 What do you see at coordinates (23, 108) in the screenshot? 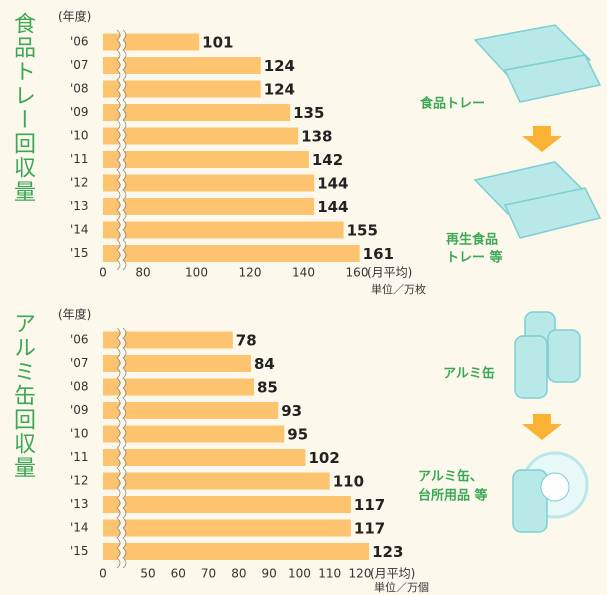
I see `chart-title: 食品トレー回収量` at bounding box center [23, 108].